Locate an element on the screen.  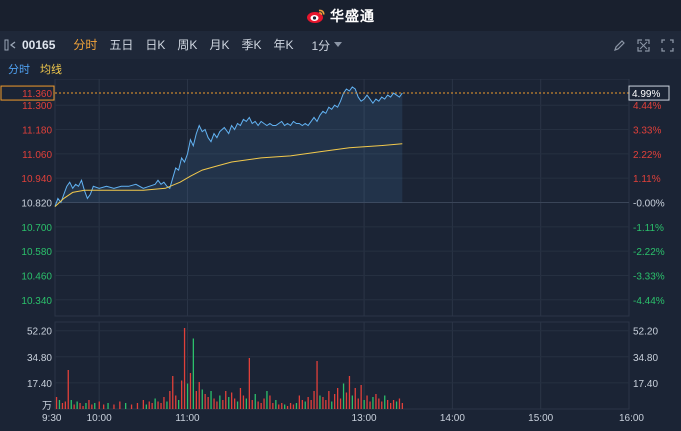
tab-weekly-k: 周K is located at coordinates (187, 45).